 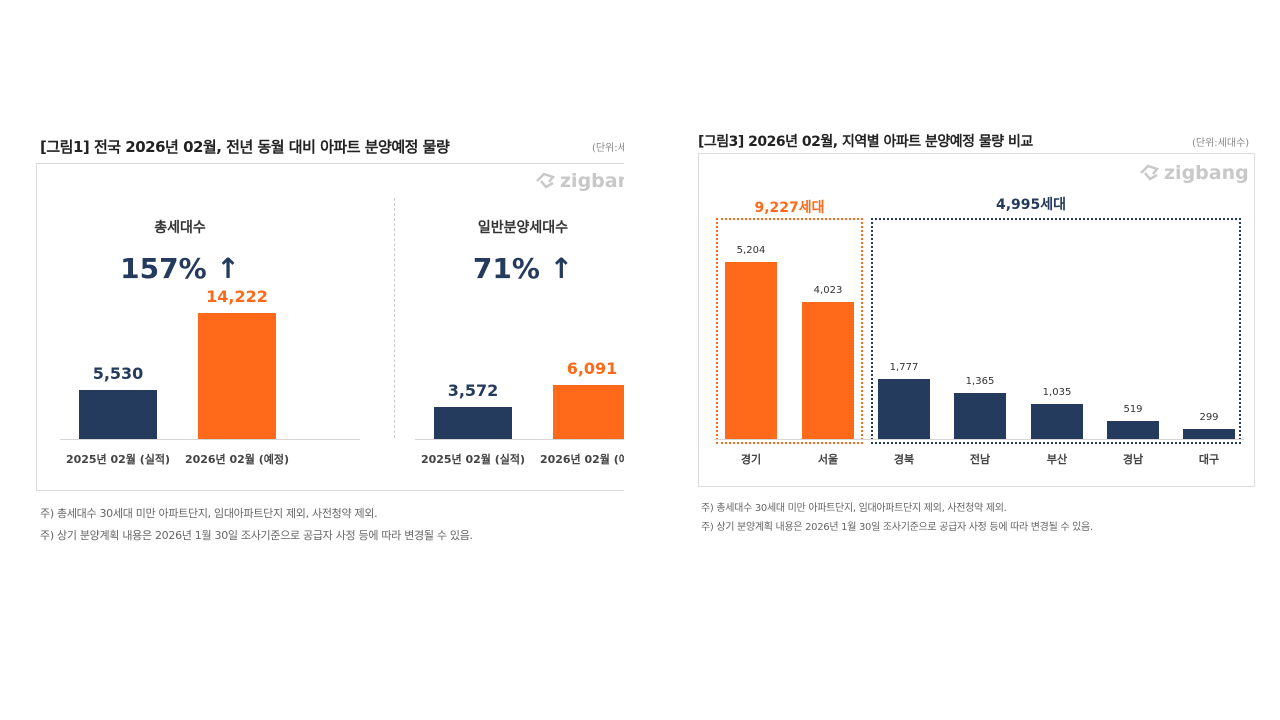 What do you see at coordinates (180, 268) in the screenshot?
I see `group1-change: 157% ↑` at bounding box center [180, 268].